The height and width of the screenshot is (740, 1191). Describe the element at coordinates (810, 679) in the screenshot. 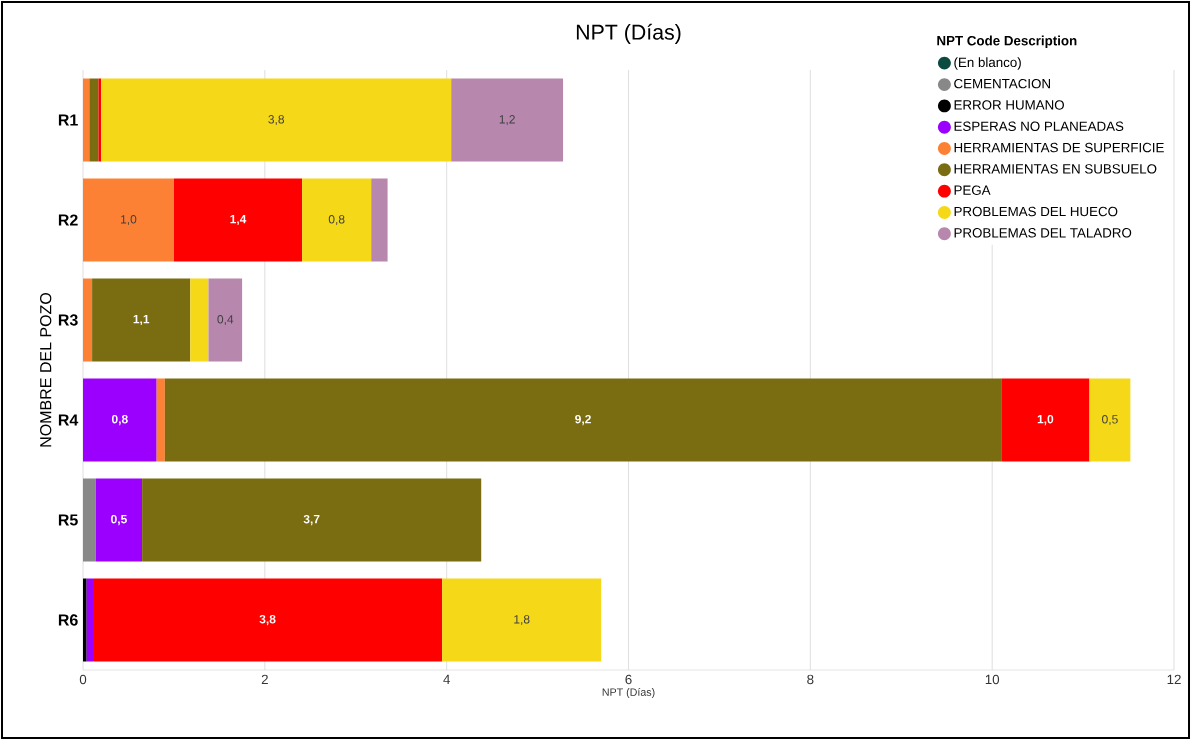

I see `x-tick-label: 8` at that location.